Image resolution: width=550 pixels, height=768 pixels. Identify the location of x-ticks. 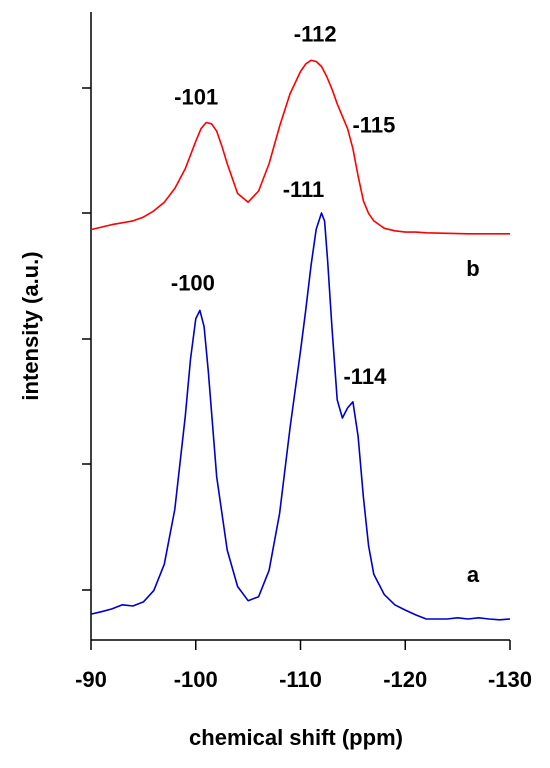
(300, 645).